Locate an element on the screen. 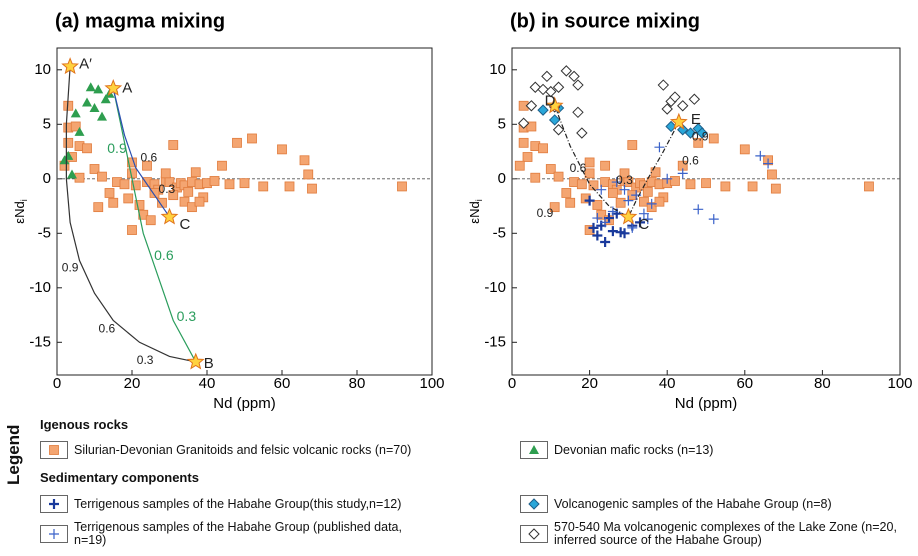 This screenshot has height=556, width=918. x-tick-label: 100 is located at coordinates (431, 383).